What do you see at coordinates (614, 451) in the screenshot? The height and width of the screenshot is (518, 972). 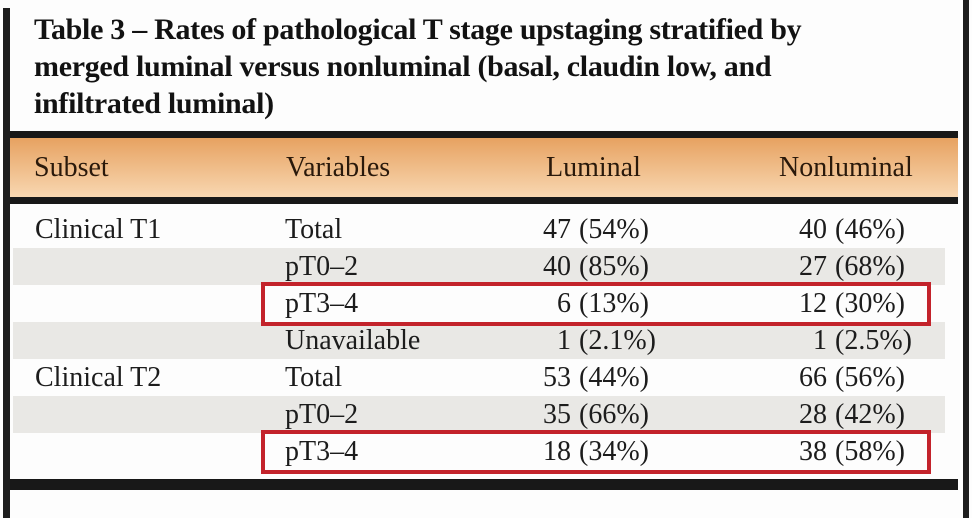 I see `luminal-percent: (34%)` at bounding box center [614, 451].